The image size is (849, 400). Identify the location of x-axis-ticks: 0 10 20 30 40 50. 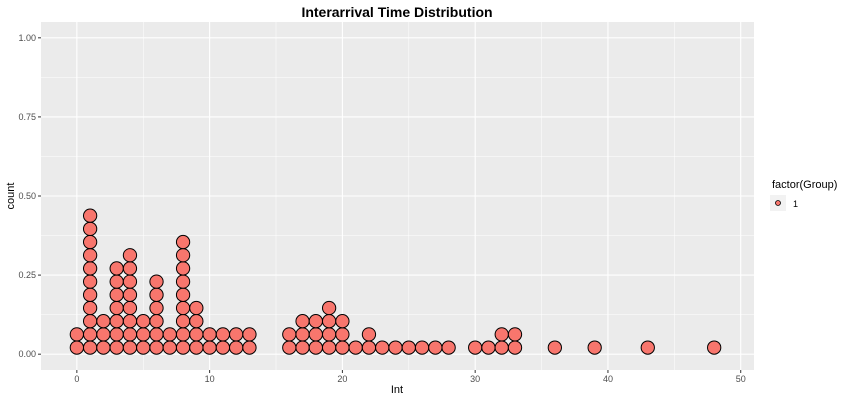
(410, 377).